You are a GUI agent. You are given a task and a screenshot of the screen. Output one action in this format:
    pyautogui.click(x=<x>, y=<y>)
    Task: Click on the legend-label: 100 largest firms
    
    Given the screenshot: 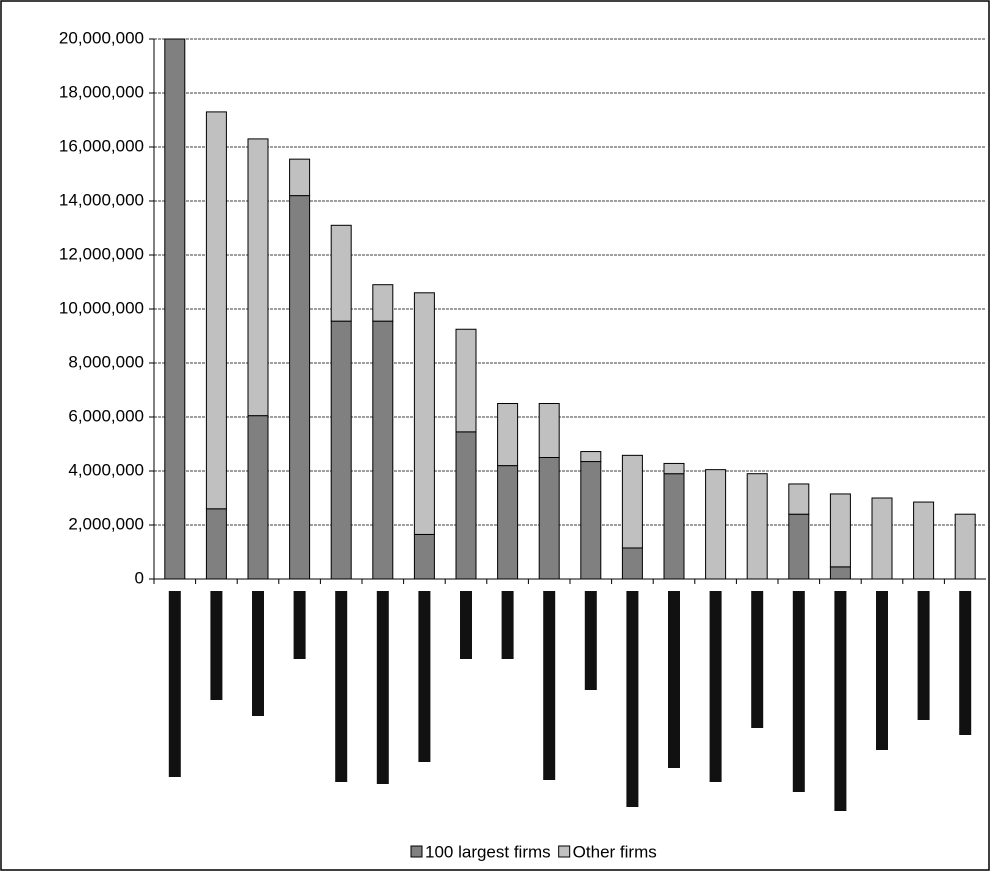 What is the action you would take?
    pyautogui.click(x=488, y=851)
    